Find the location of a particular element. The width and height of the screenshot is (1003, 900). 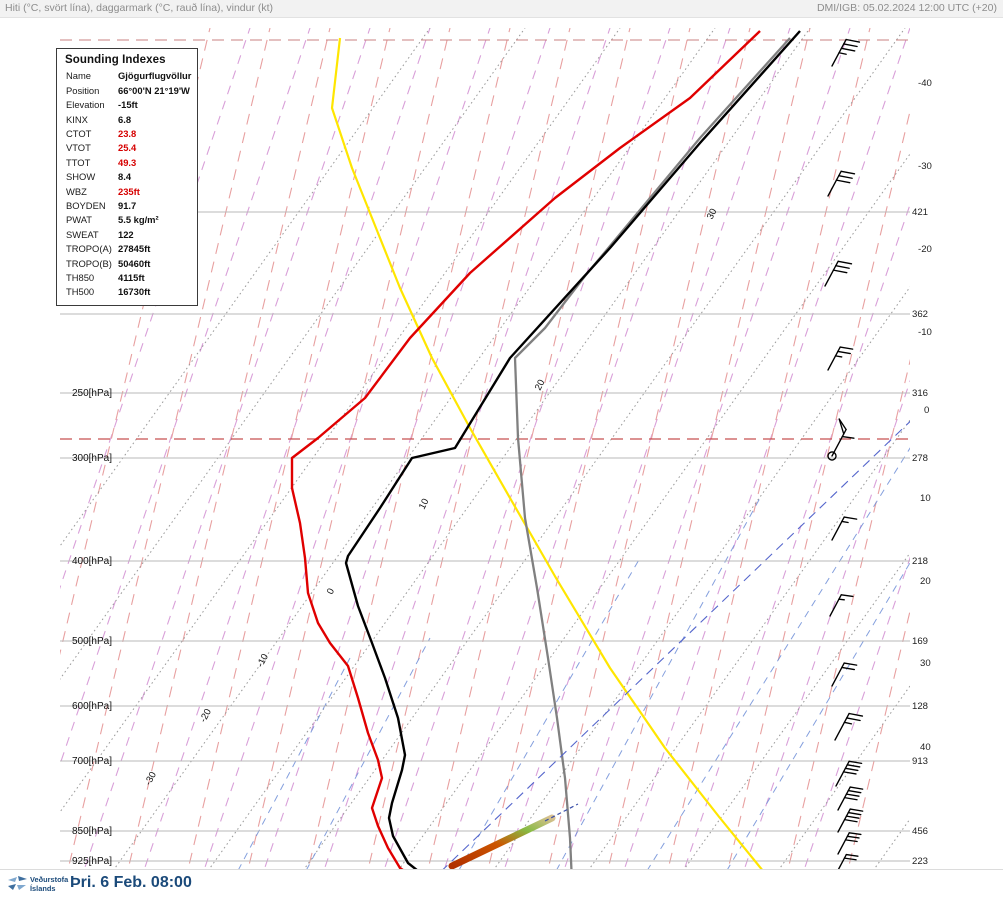

svg-text: 700[hPa] is located at coordinates (92, 761).